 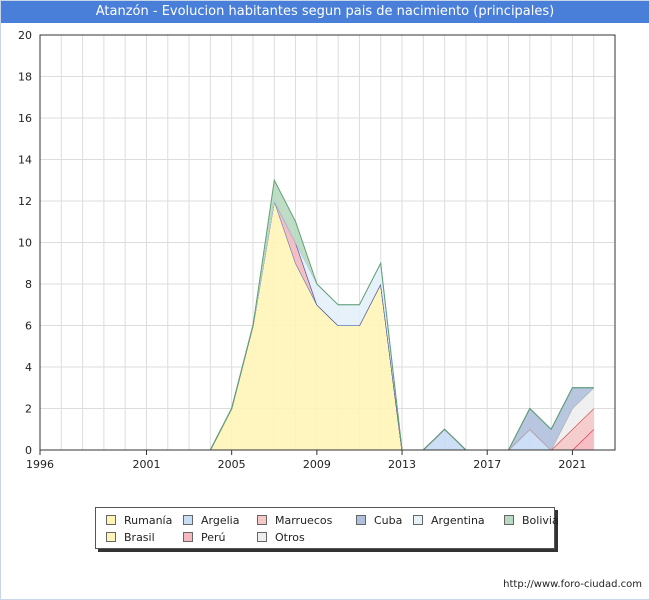 I want to click on y-tick-label: 10, so click(x=25, y=243).